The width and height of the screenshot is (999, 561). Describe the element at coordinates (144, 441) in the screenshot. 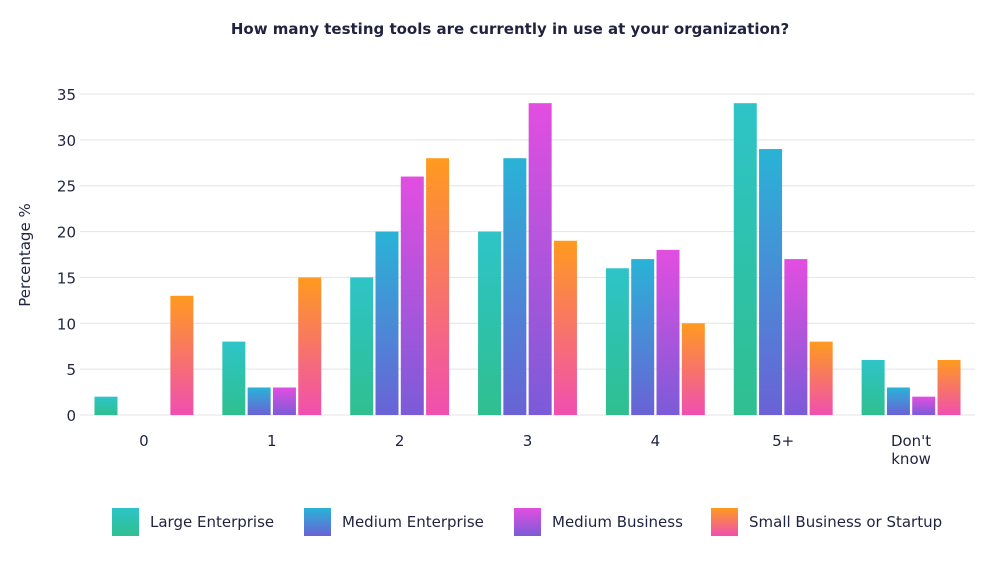

I see `x-tick-label: 0` at that location.